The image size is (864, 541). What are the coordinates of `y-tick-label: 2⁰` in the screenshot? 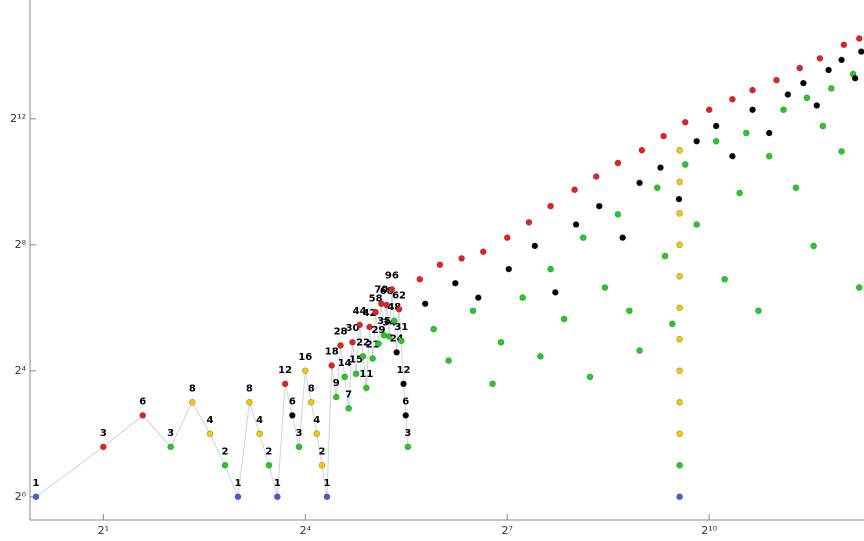 It's located at (21, 496).